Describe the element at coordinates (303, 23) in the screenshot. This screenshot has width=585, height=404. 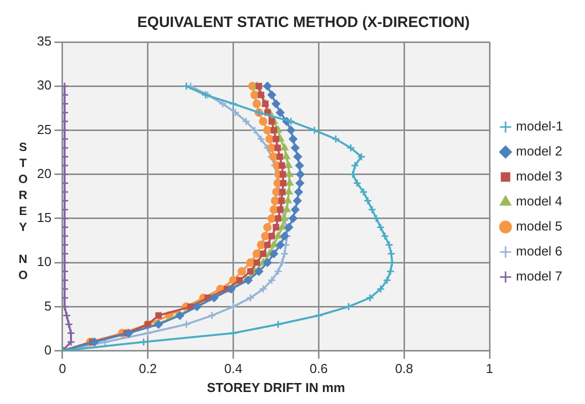
I see `chart-title: EQUIVALENT STATIC METHOD (X-DIRECTION)` at that location.